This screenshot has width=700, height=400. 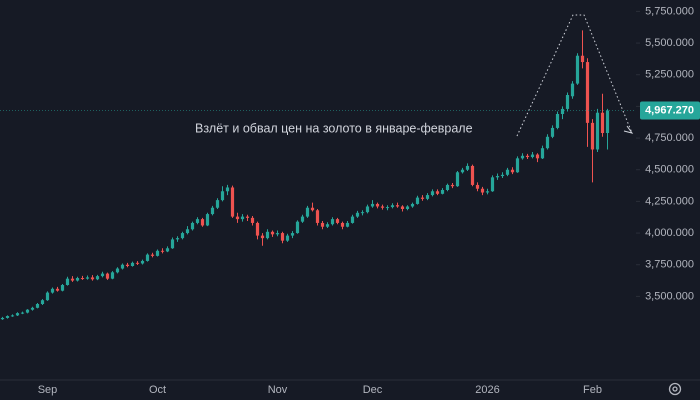 I want to click on x-tick-label: Dec, so click(x=373, y=390).